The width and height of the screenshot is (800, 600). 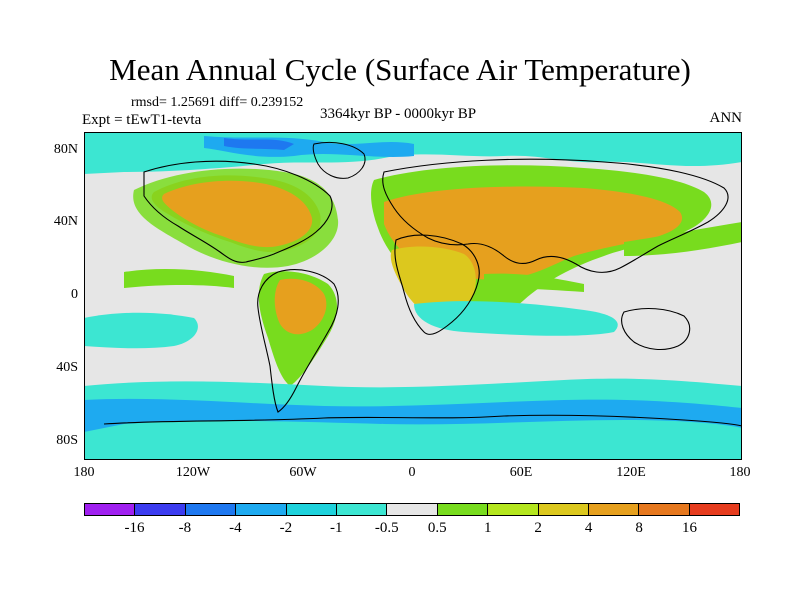 What do you see at coordinates (339, 160) in the screenshot?
I see `greenland-outline` at bounding box center [339, 160].